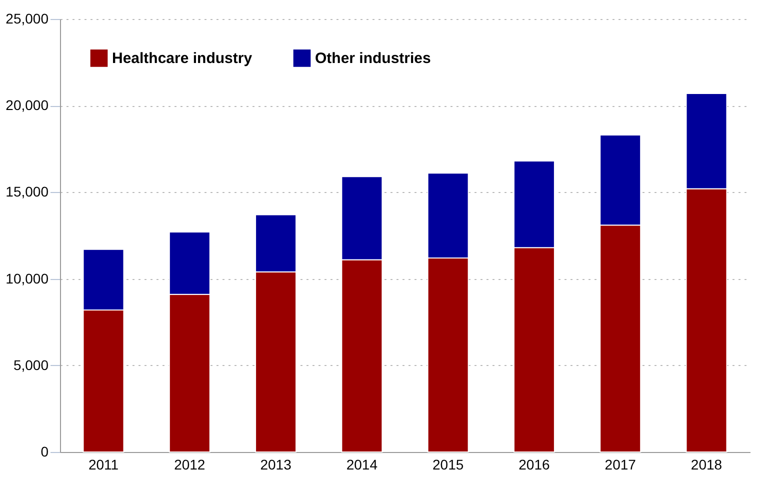  I want to click on x-tick-label: 2015, so click(448, 464).